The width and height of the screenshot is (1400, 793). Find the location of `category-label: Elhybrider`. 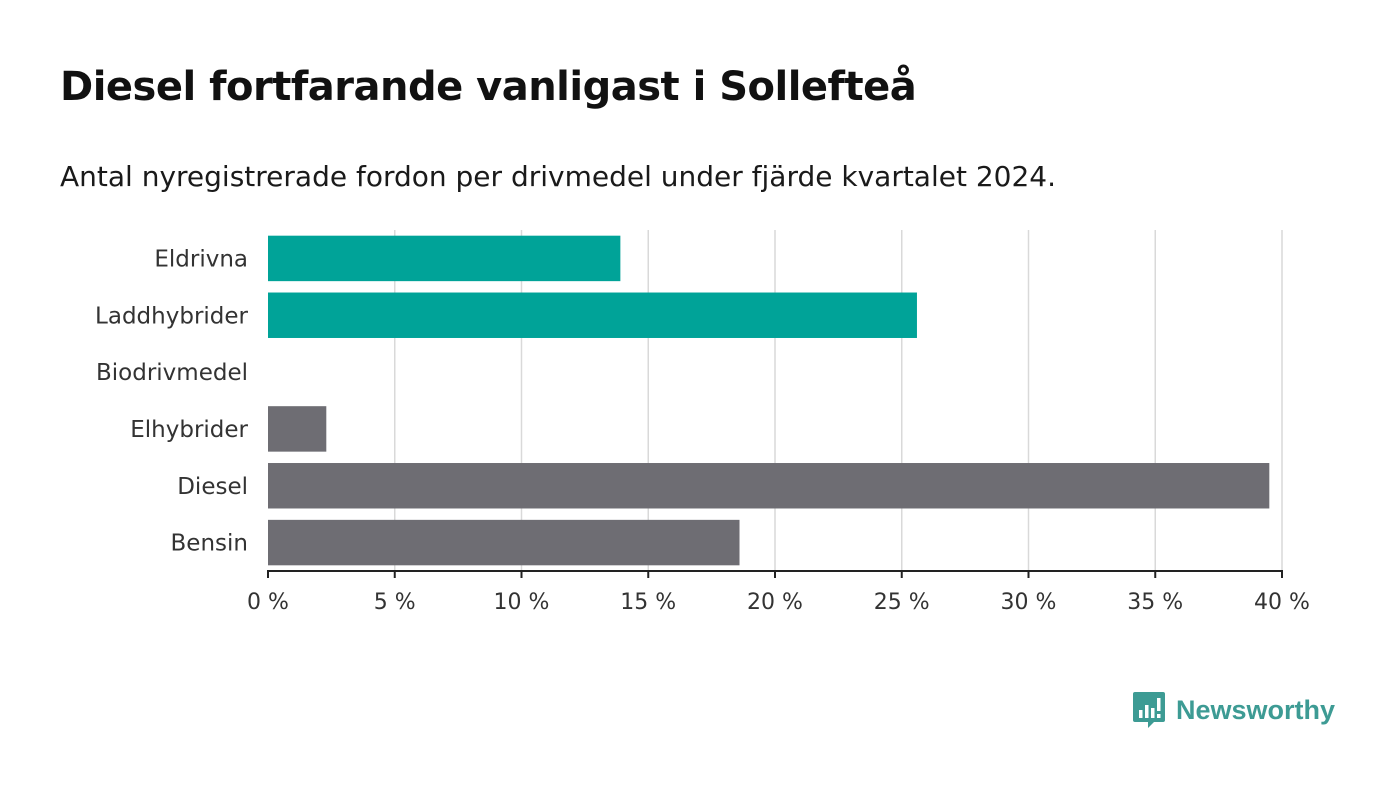

category-label: Elhybrider is located at coordinates (189, 430).